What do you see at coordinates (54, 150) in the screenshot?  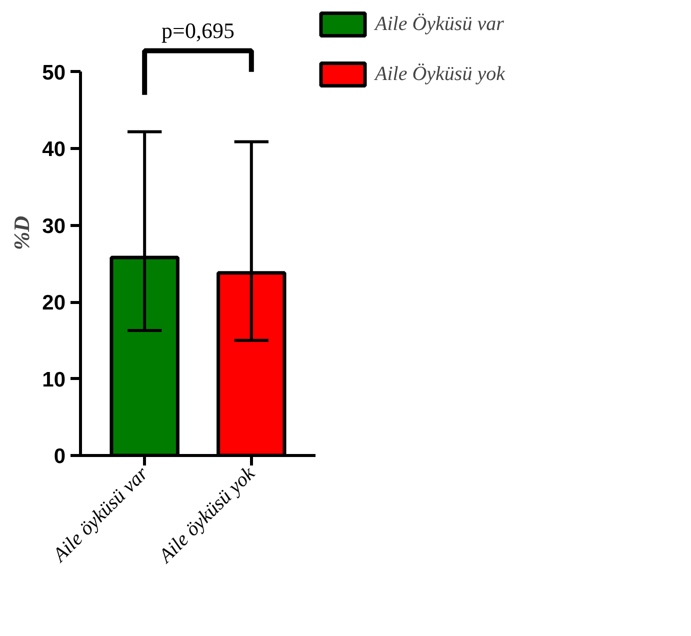 I see `y-tick-label: 40` at bounding box center [54, 150].